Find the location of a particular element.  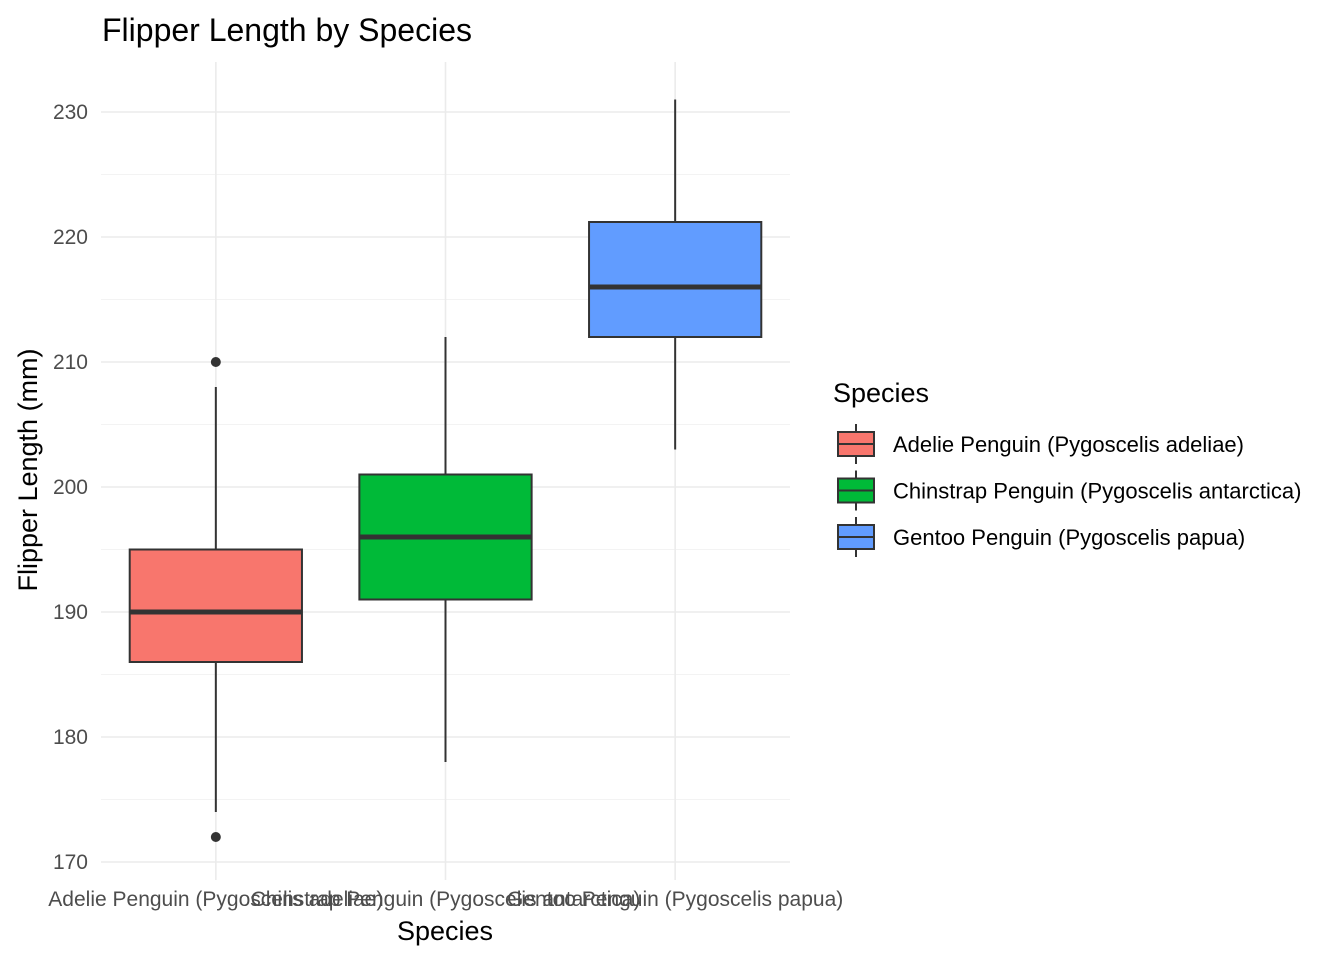

y-tick-label: 230 is located at coordinates (70, 112).